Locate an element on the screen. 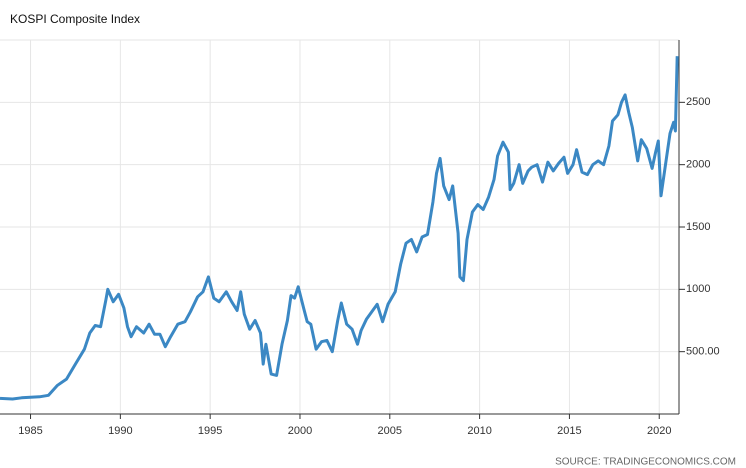  x-tick-label: 2015 is located at coordinates (569, 431).